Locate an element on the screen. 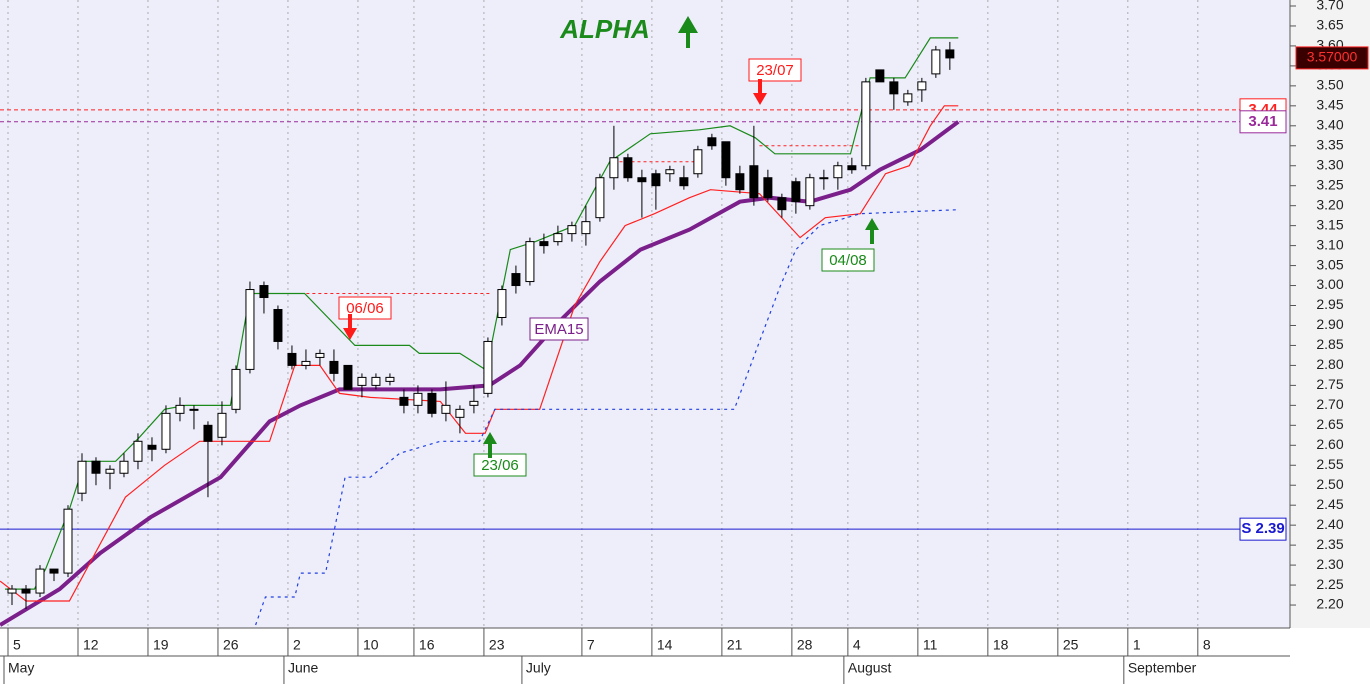  x-tick-label: 8 is located at coordinates (1207, 645).